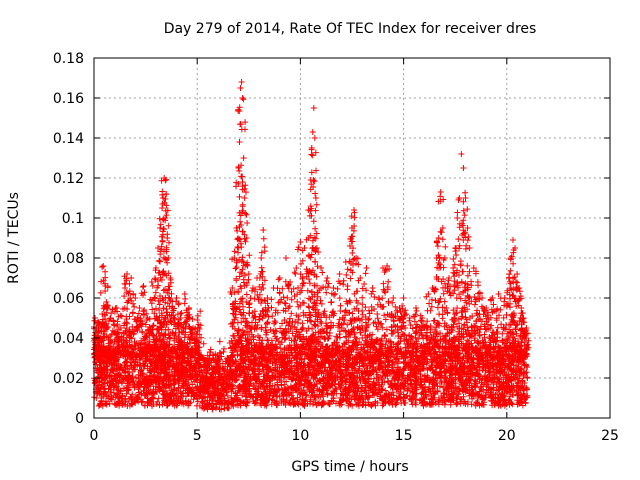 This screenshot has width=640, height=480. What do you see at coordinates (507, 436) in the screenshot?
I see `x-tick-label: 20` at bounding box center [507, 436].